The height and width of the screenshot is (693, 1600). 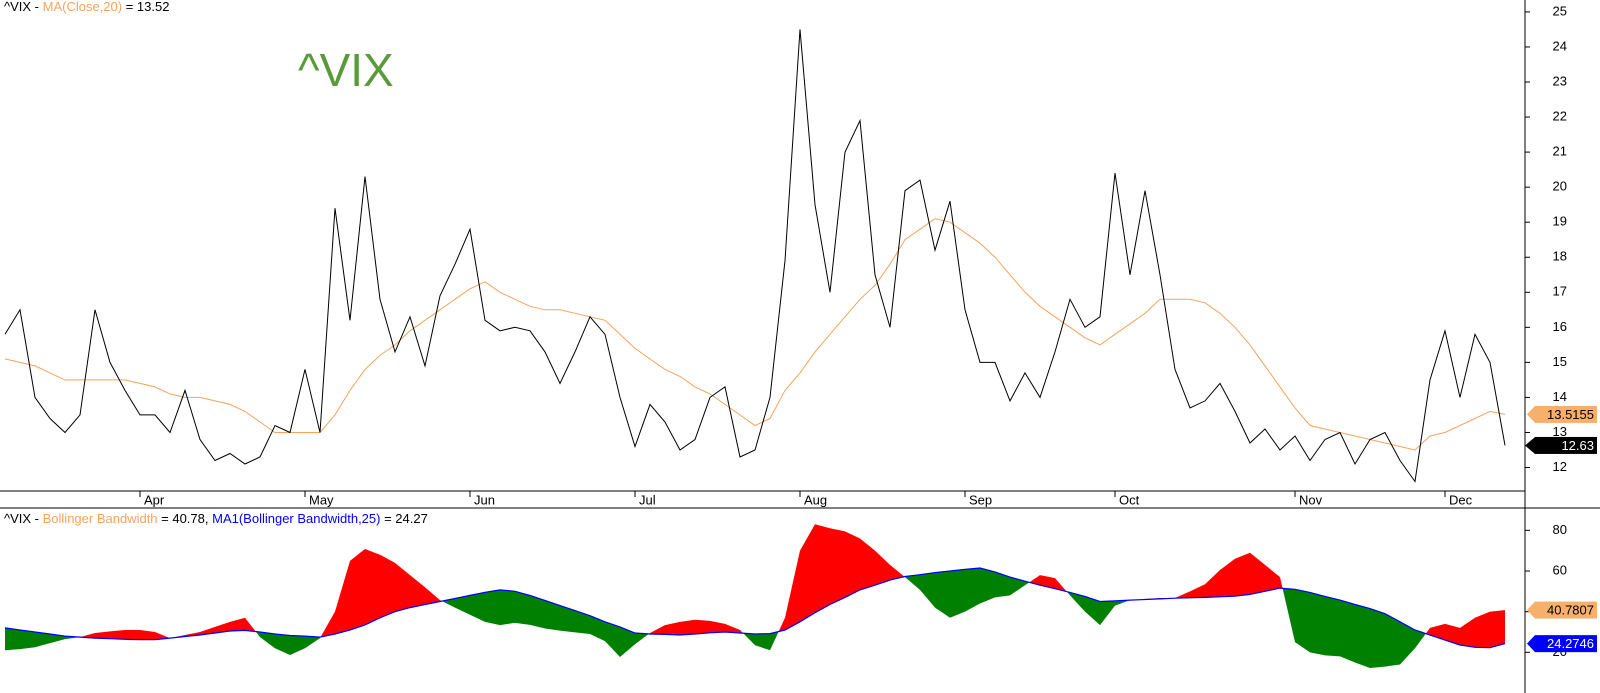 I want to click on y-tick-label: 22, so click(x=1560, y=115).